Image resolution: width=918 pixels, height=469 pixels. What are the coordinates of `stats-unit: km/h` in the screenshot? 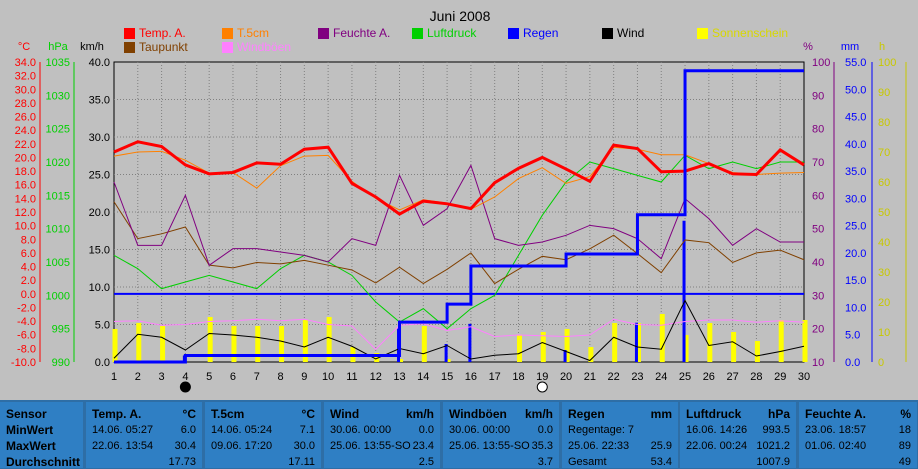 It's located at (419, 414).